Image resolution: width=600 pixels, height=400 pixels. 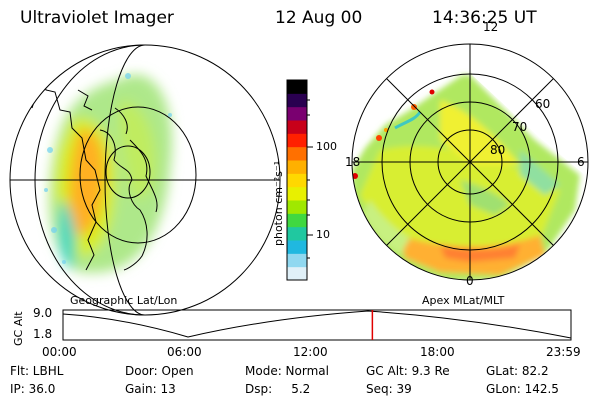 I want to click on orbit-y-axis-label: GC Alt, so click(x=18, y=328).